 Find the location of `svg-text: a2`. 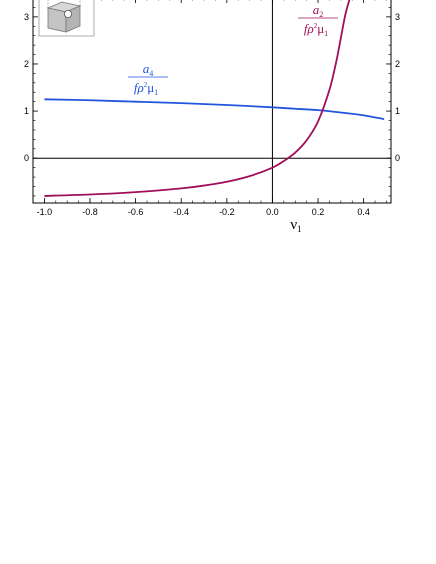

svg-text: a2 is located at coordinates (318, 10).